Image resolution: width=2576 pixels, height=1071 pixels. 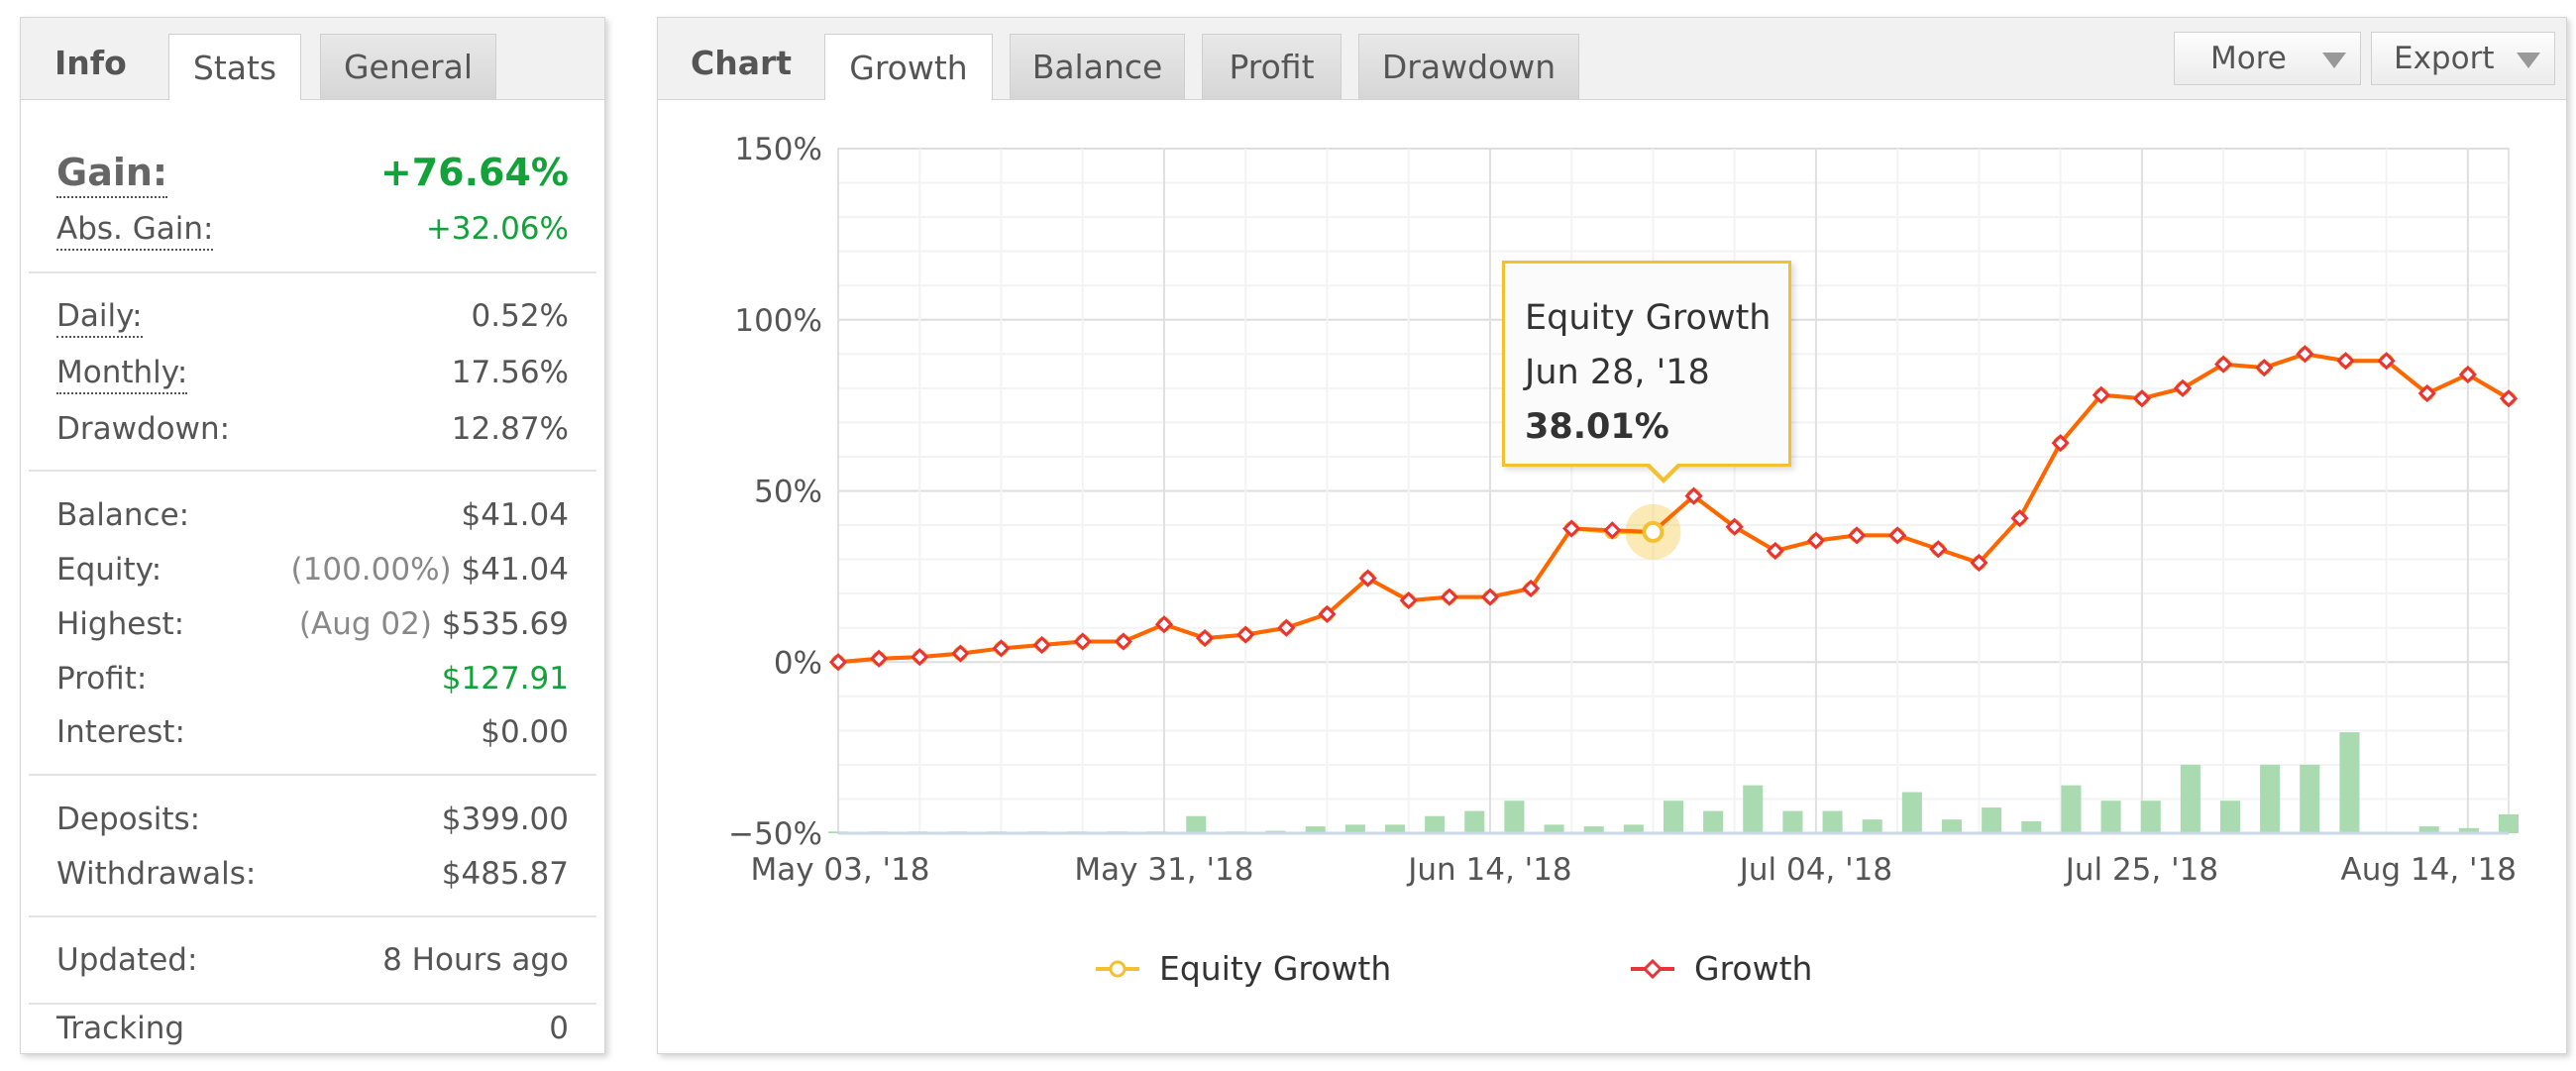 I want to click on export-button: Export, so click(x=2463, y=58).